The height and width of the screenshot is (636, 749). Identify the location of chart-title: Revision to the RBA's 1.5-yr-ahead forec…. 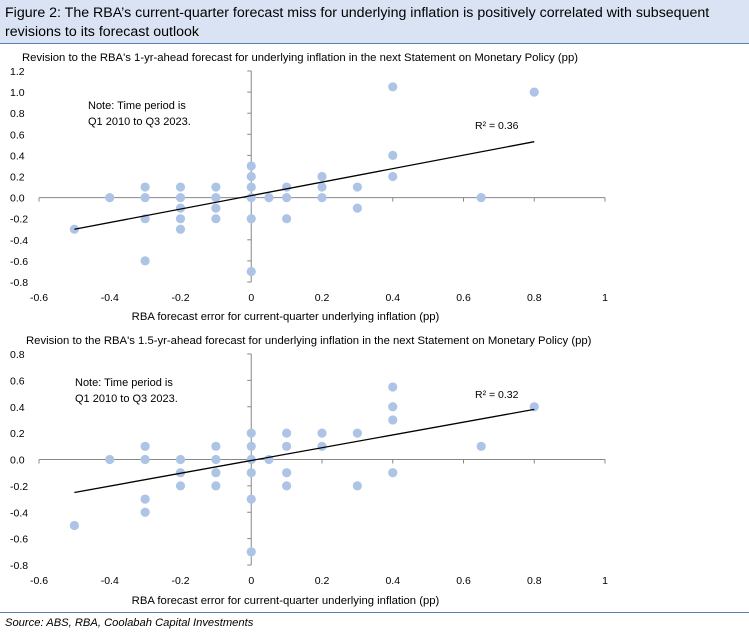
(309, 341).